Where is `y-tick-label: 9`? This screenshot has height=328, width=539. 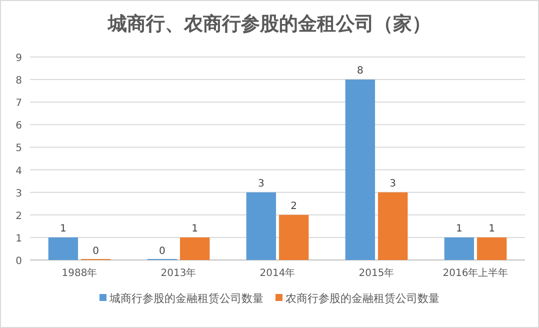
y-tick-label: 9 is located at coordinates (19, 58).